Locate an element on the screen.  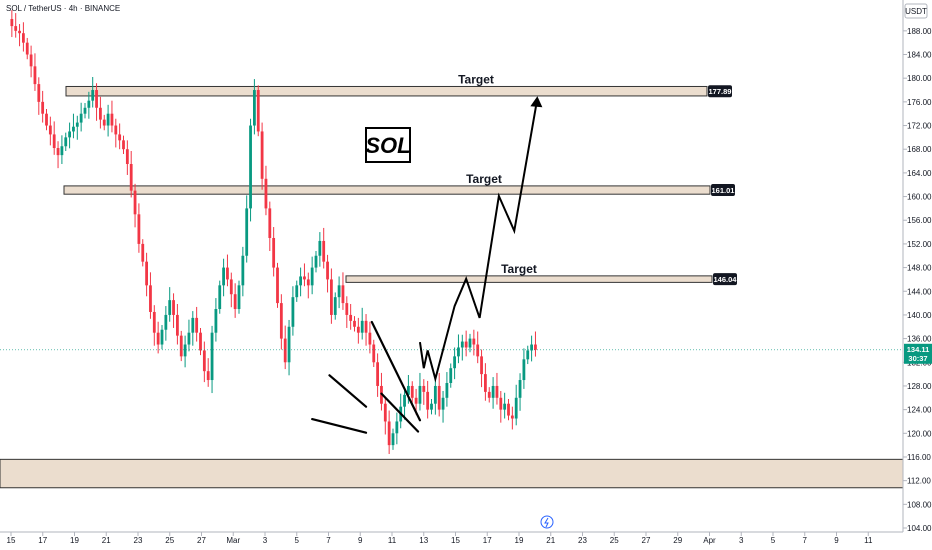
price-tick-label: 144.00 is located at coordinates (919, 291).